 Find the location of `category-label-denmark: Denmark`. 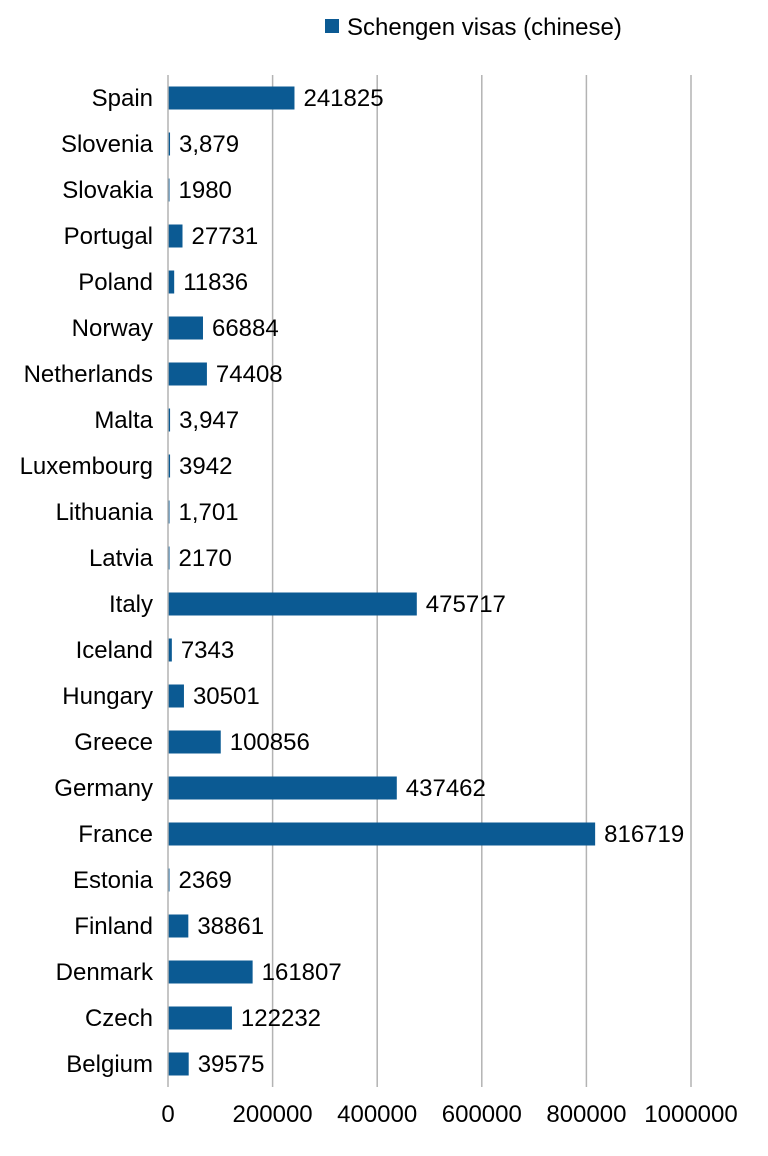

category-label-denmark: Denmark is located at coordinates (105, 972).